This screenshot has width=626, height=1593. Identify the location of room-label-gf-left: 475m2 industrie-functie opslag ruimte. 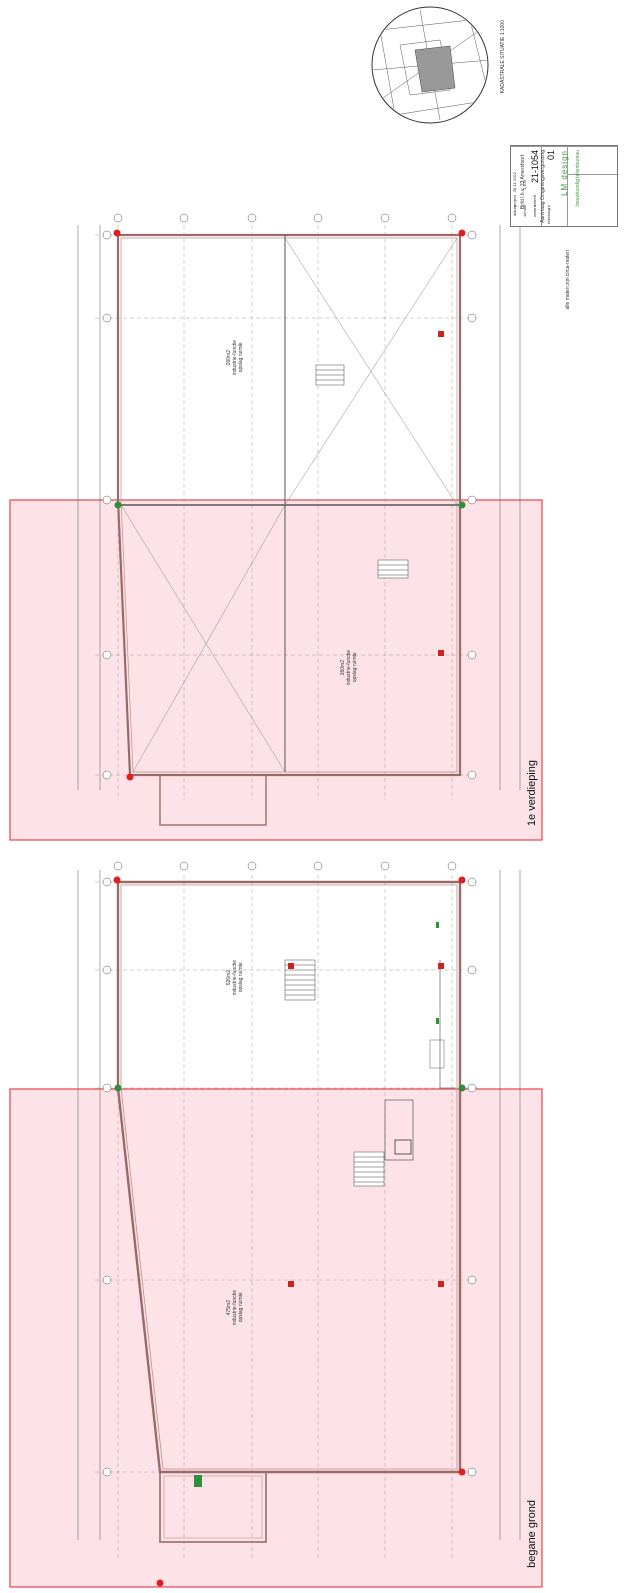
(235, 1307).